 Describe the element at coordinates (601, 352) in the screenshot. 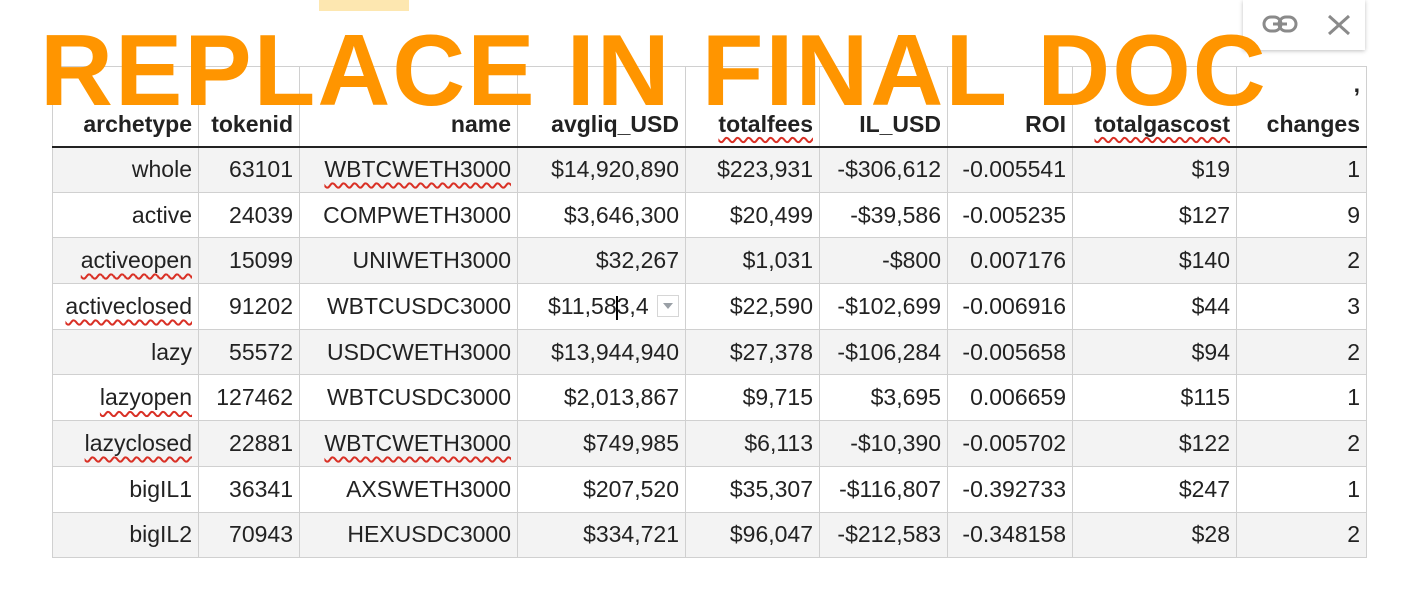

I see `cell-avgliq: $13,944,940` at that location.